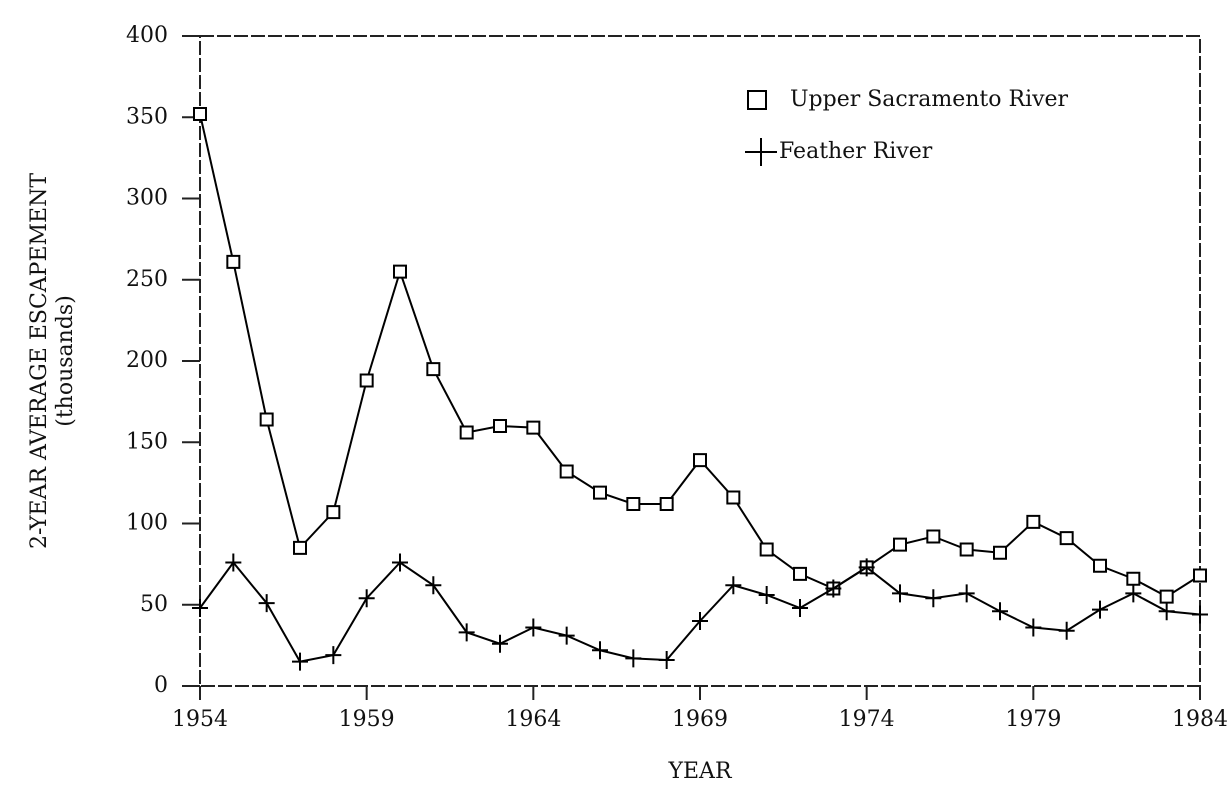  Describe the element at coordinates (929, 99) in the screenshot. I see `legend-label: Upper Sacramento River` at that location.